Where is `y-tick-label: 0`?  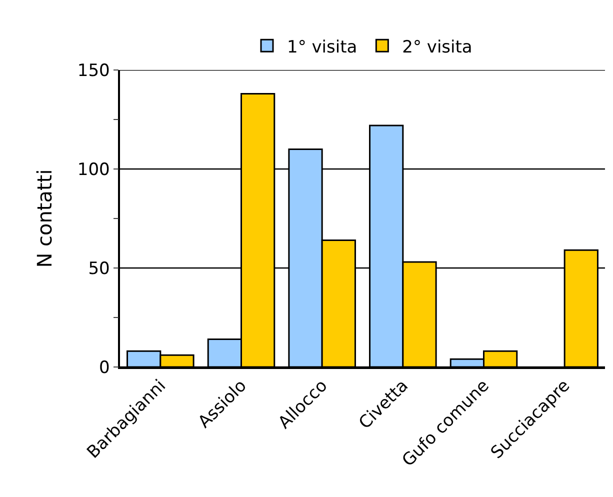
y-tick-label: 0 is located at coordinates (104, 368).